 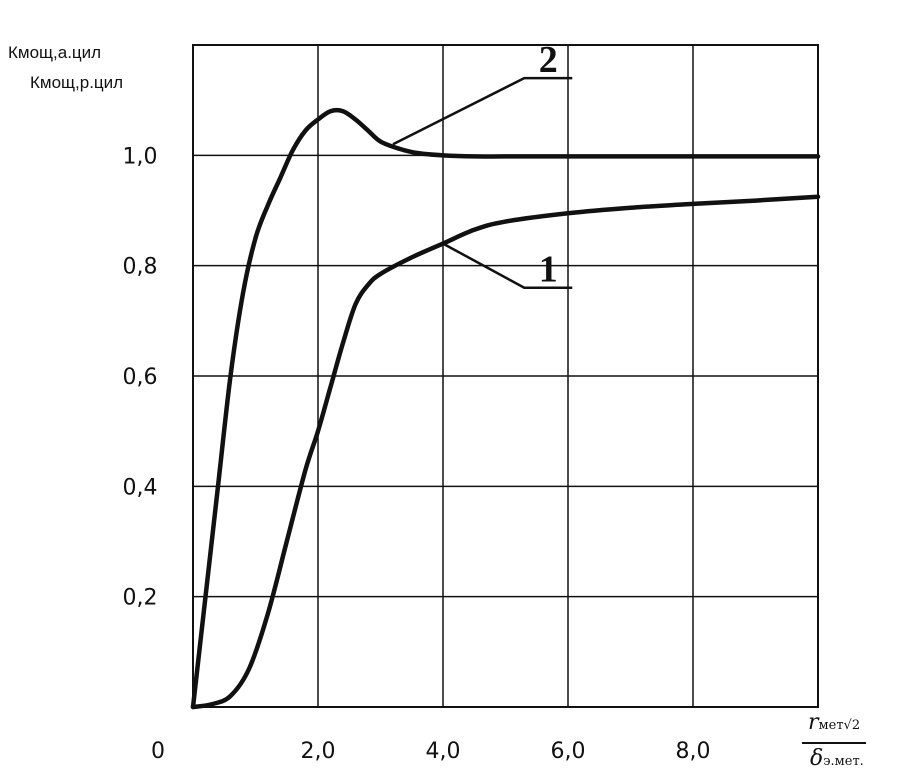 I want to click on x-tick-label: 6,0, so click(x=568, y=751).